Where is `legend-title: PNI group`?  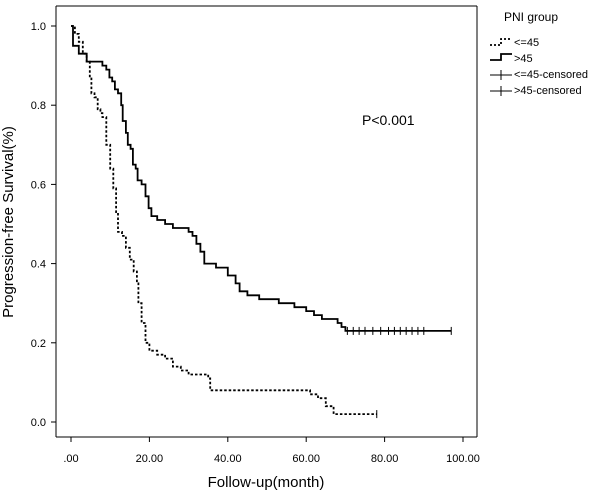 legend-title: PNI group is located at coordinates (531, 17).